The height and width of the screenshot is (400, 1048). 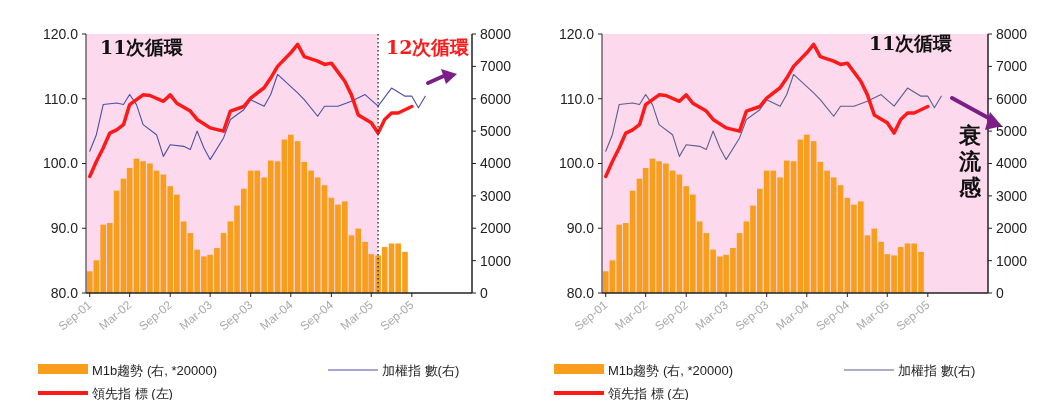 I want to click on annotation: 12次循環, so click(x=428, y=47).